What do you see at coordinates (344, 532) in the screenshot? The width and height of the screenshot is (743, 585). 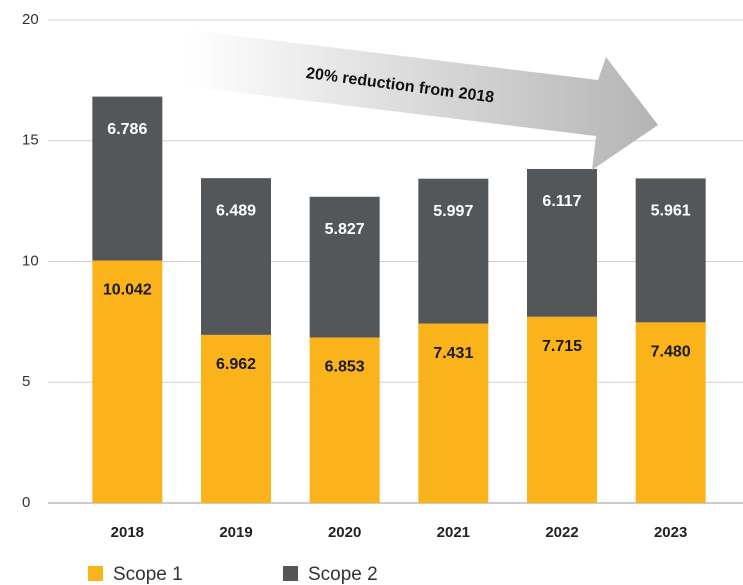 I see `x-tick-label: 2020` at bounding box center [344, 532].